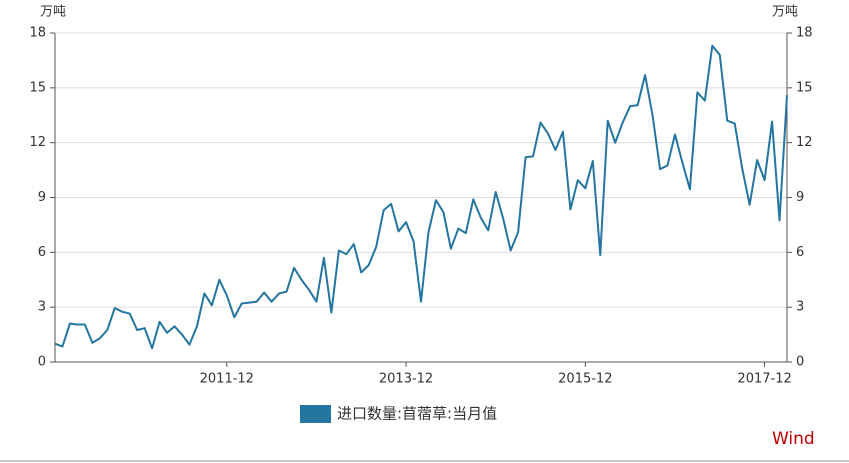 Image resolution: width=849 pixels, height=463 pixels. What do you see at coordinates (42, 252) in the screenshot?
I see `y-tick-label: 6` at bounding box center [42, 252].